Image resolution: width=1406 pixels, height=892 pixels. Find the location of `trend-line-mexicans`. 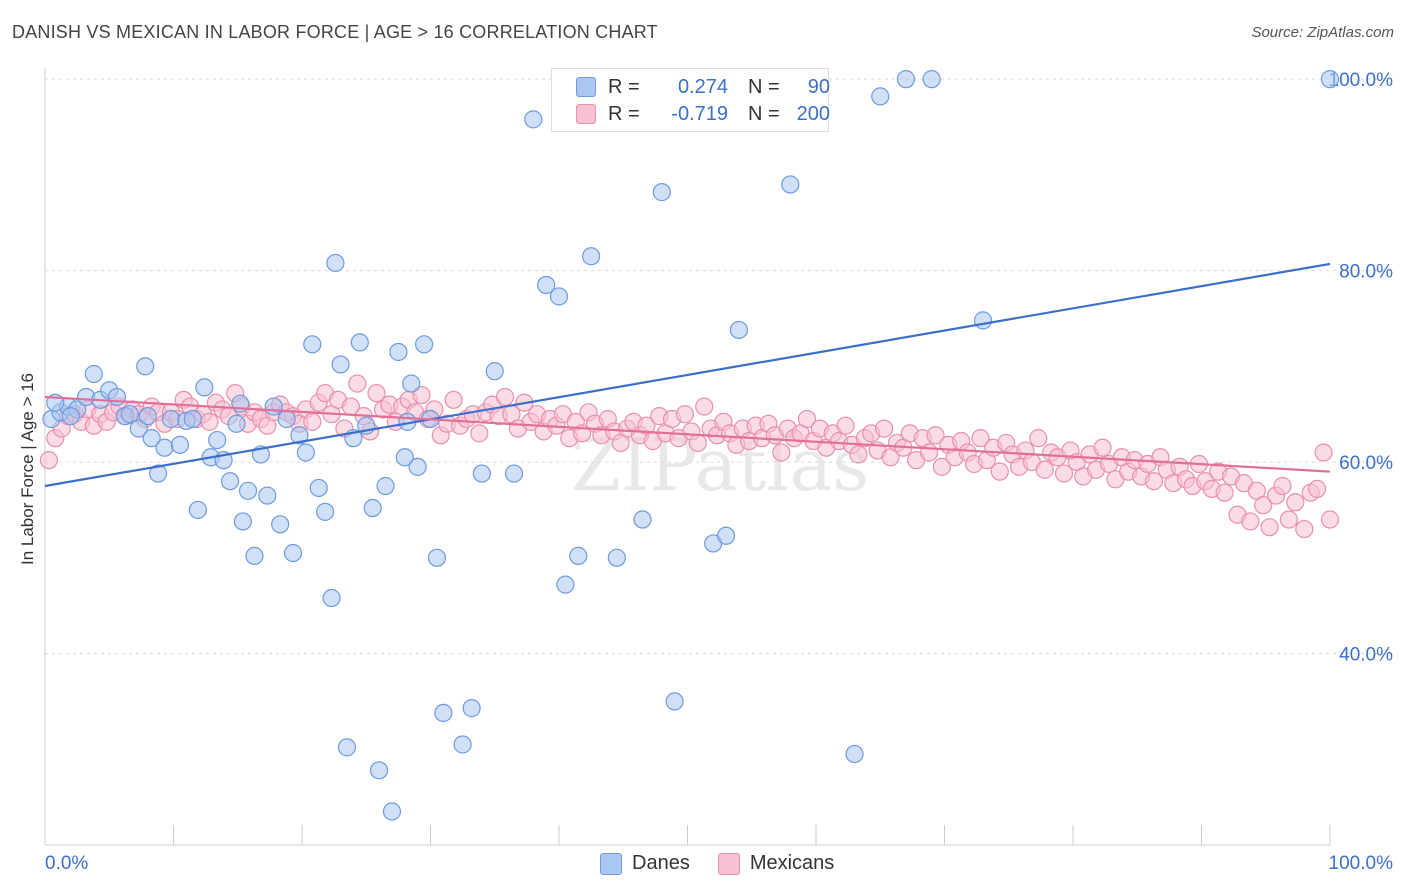

trend-line-mexicans is located at coordinates (687, 434).